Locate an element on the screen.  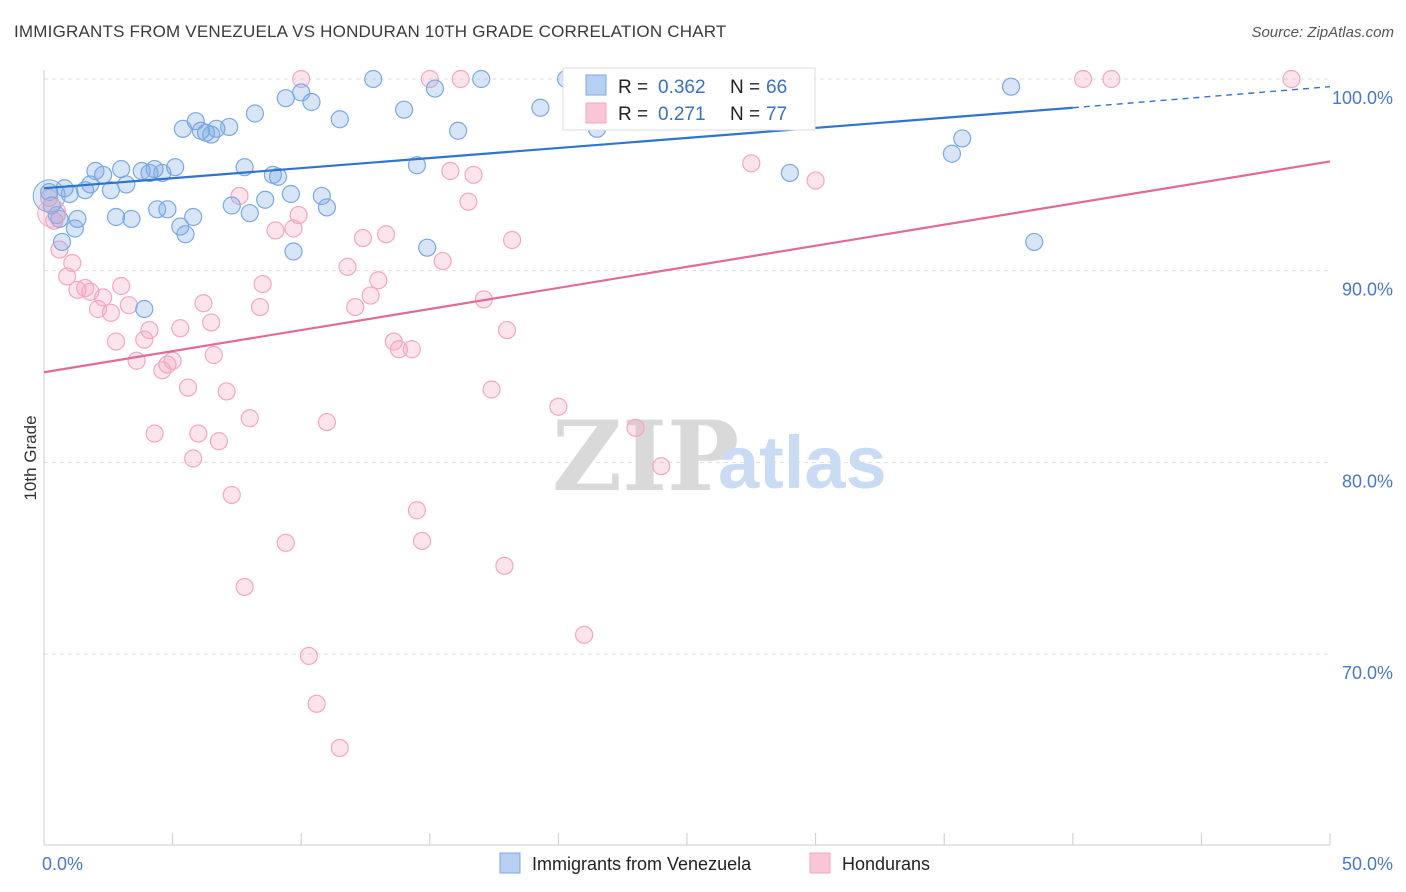
honduran-cluster-point is located at coordinates (52, 213).